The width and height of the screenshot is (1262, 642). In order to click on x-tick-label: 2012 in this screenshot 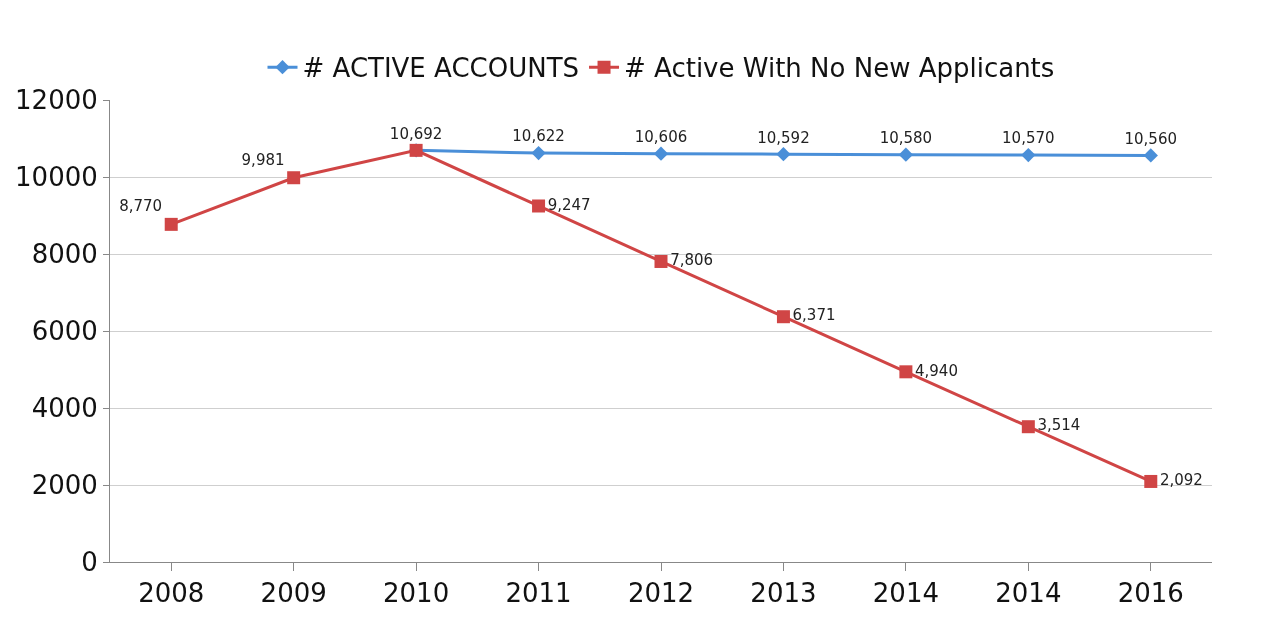, I will do `click(661, 593)`.